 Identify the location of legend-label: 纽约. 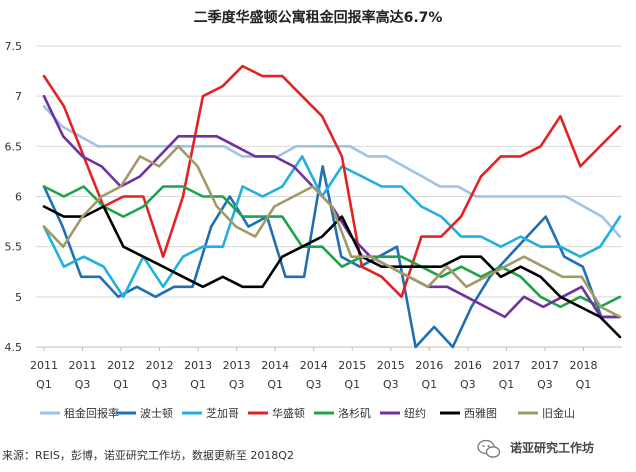
(415, 413).